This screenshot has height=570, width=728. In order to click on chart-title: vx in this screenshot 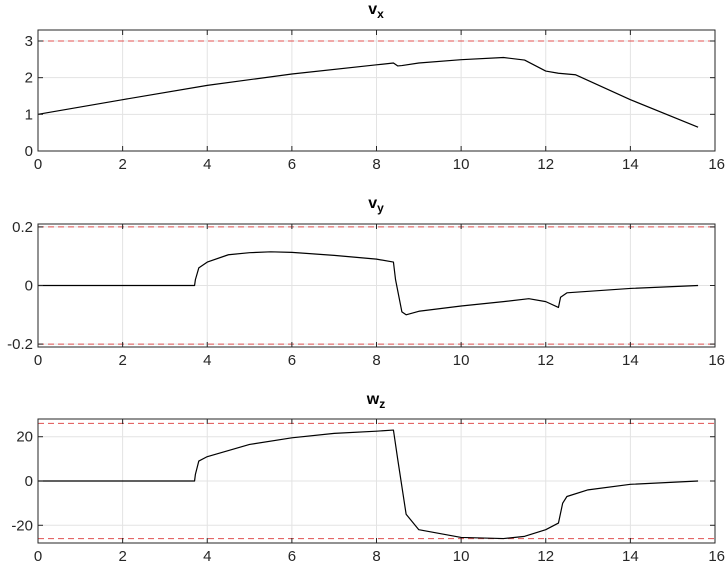, I will do `click(376, 11)`.